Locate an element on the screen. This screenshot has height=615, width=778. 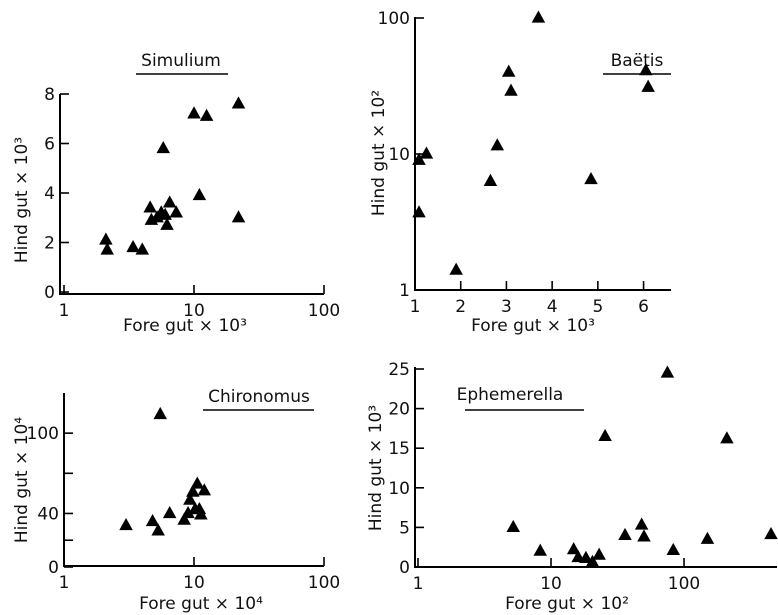
panel-title: Baëtis is located at coordinates (637, 61).